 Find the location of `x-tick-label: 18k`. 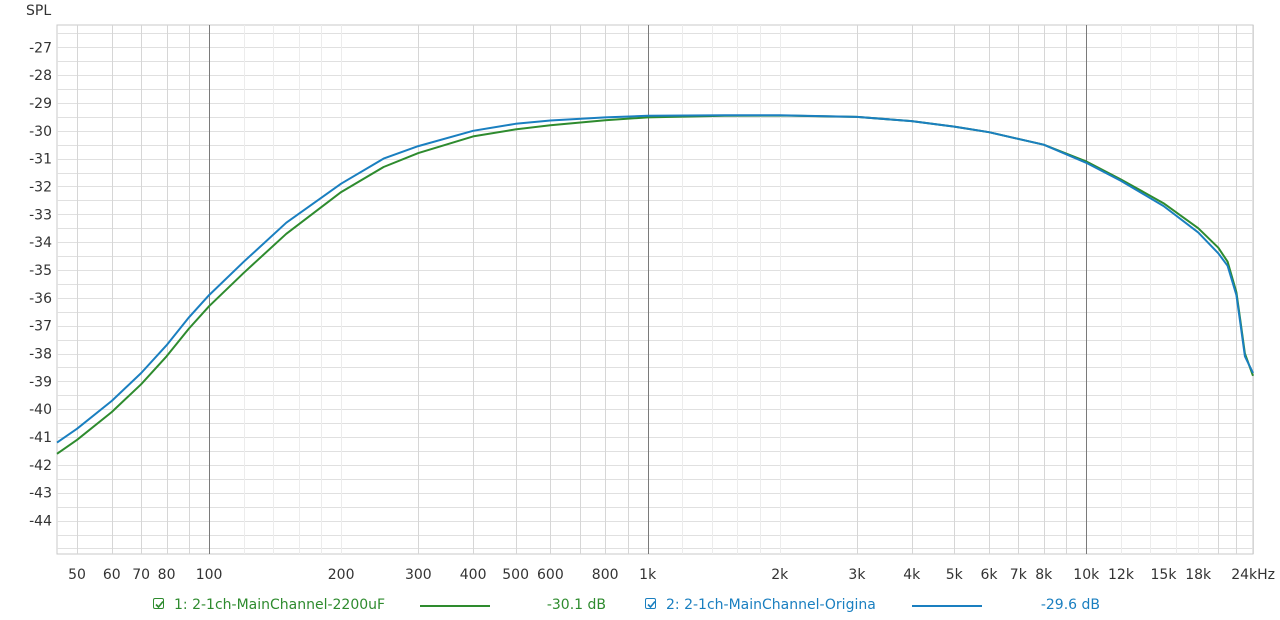

x-tick-label: 18k is located at coordinates (1198, 575).